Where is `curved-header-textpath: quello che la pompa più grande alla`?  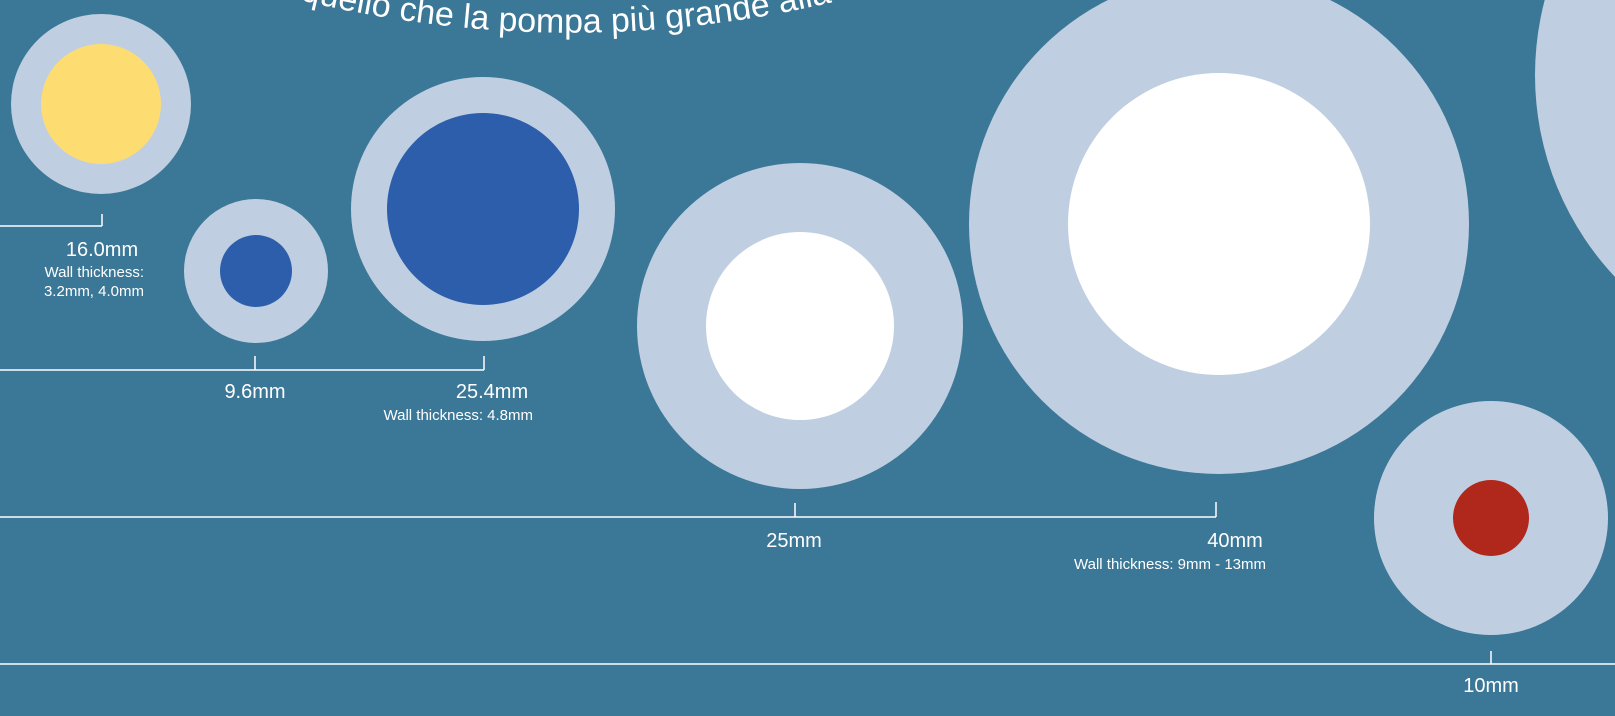
curved-header-textpath: quello che la pompa più grande alla is located at coordinates (566, 20).